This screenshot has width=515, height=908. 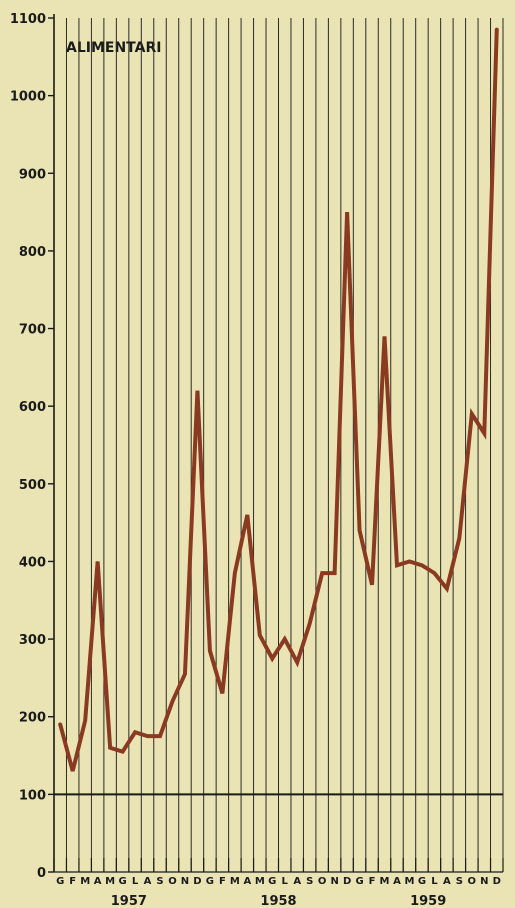 I want to click on y-tick-label: 0, so click(x=41, y=873).